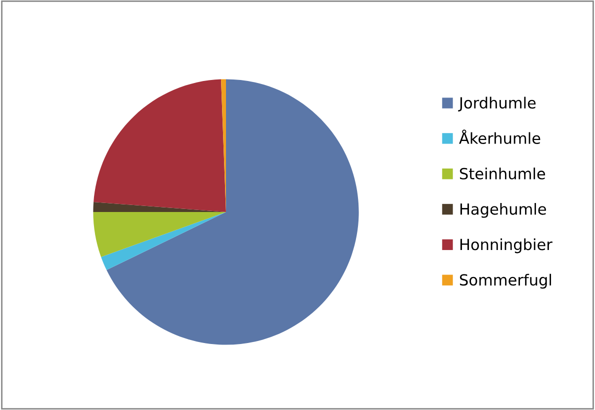  What do you see at coordinates (497, 104) in the screenshot?
I see `legend-label: Jordhumle` at bounding box center [497, 104].